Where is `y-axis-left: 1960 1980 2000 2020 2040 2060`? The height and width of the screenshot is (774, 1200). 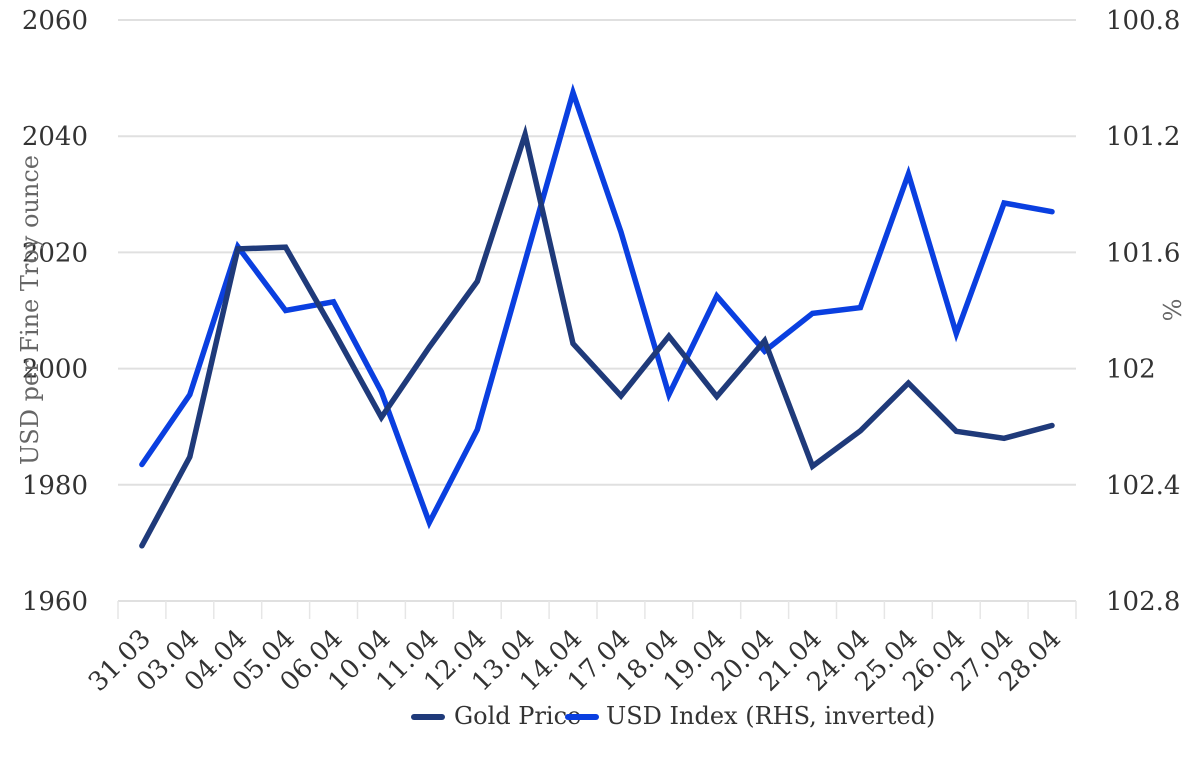 y-axis-left: 1960 1980 2000 2020 2040 2060 is located at coordinates (55, 311).